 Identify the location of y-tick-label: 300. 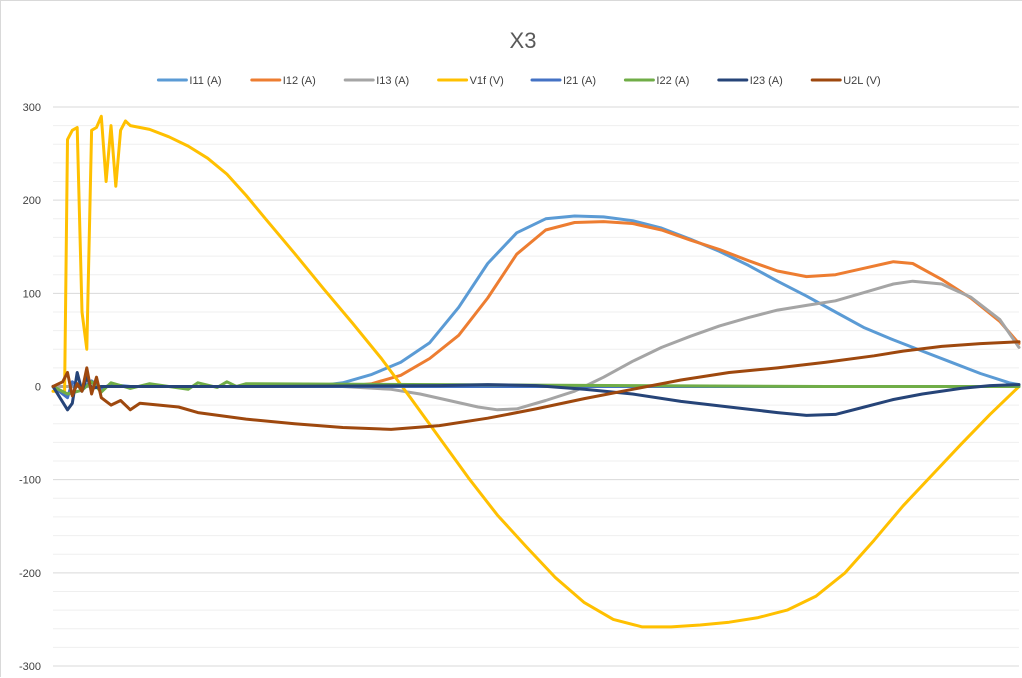
(32, 108).